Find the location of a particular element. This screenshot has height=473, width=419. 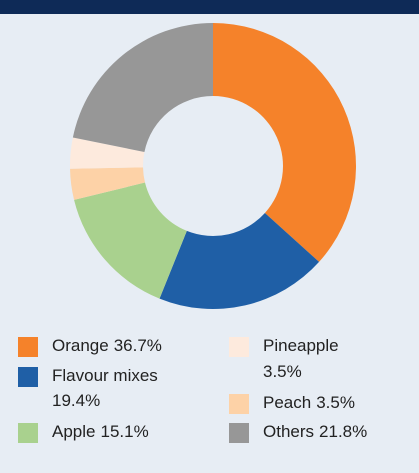

legend-value: 21.8% is located at coordinates (343, 431).